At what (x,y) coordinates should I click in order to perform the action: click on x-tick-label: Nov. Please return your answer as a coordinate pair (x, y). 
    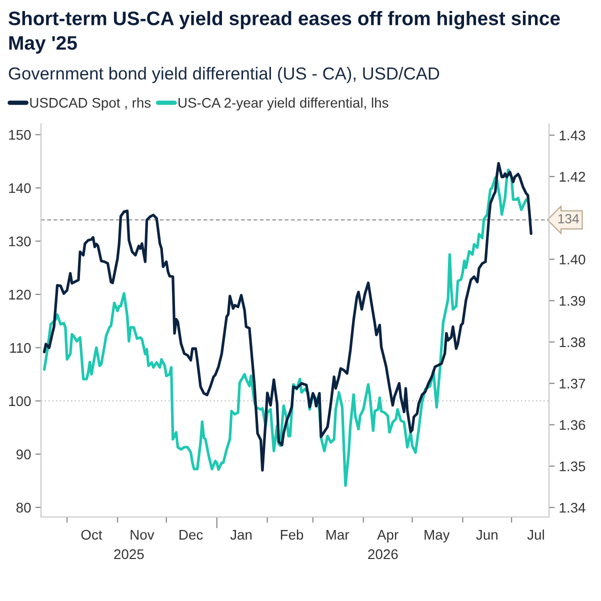
    Looking at the image, I should click on (142, 535).